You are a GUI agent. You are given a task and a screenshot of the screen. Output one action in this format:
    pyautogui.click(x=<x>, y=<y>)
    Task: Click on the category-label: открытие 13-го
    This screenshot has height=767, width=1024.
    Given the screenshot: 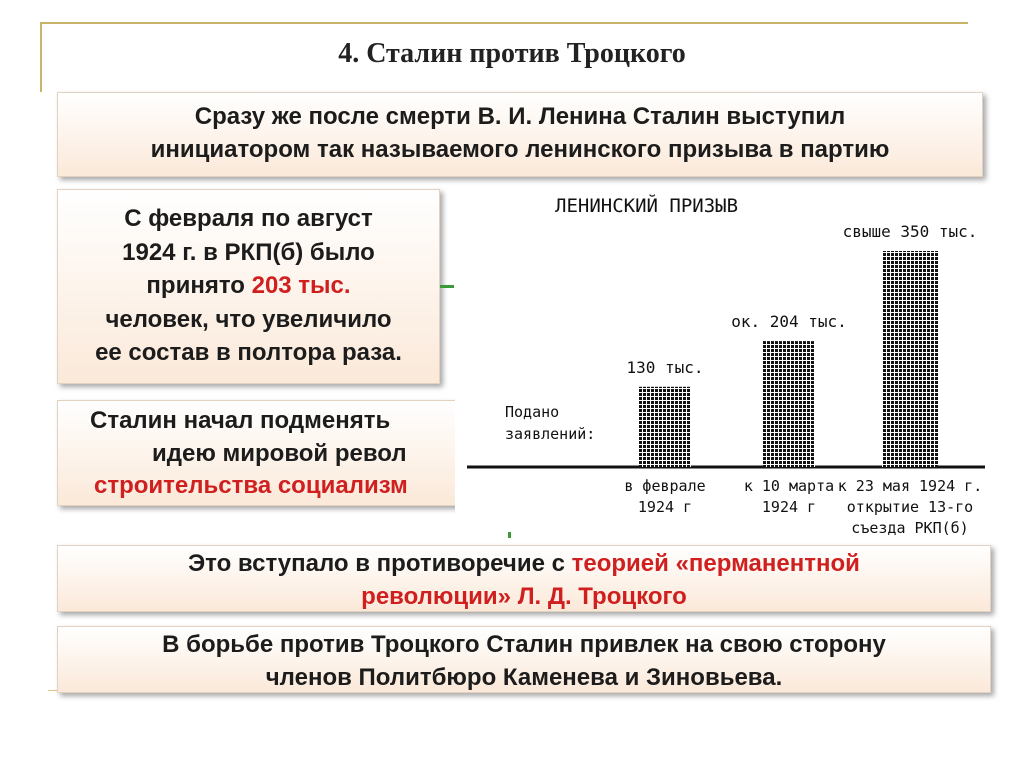 What is the action you would take?
    pyautogui.click(x=910, y=507)
    